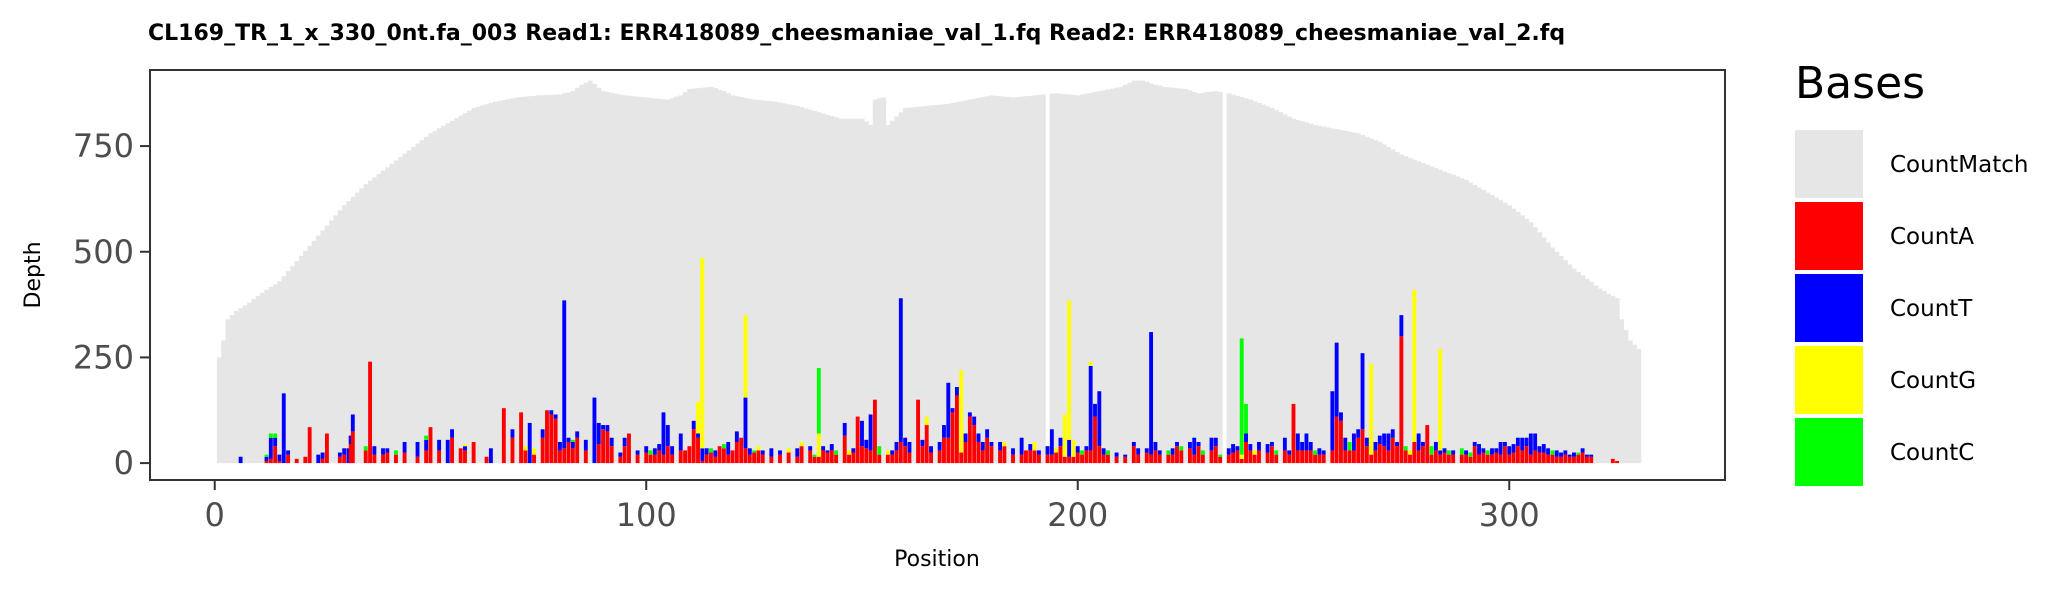  Describe the element at coordinates (937, 559) in the screenshot. I see `x-axis-label: Position` at that location.